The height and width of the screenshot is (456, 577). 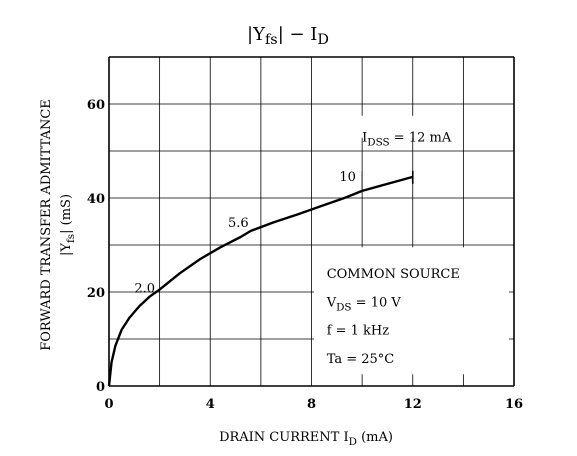 I want to click on y-axis-label-line2: |Yfs| (mS), so click(x=68, y=225).